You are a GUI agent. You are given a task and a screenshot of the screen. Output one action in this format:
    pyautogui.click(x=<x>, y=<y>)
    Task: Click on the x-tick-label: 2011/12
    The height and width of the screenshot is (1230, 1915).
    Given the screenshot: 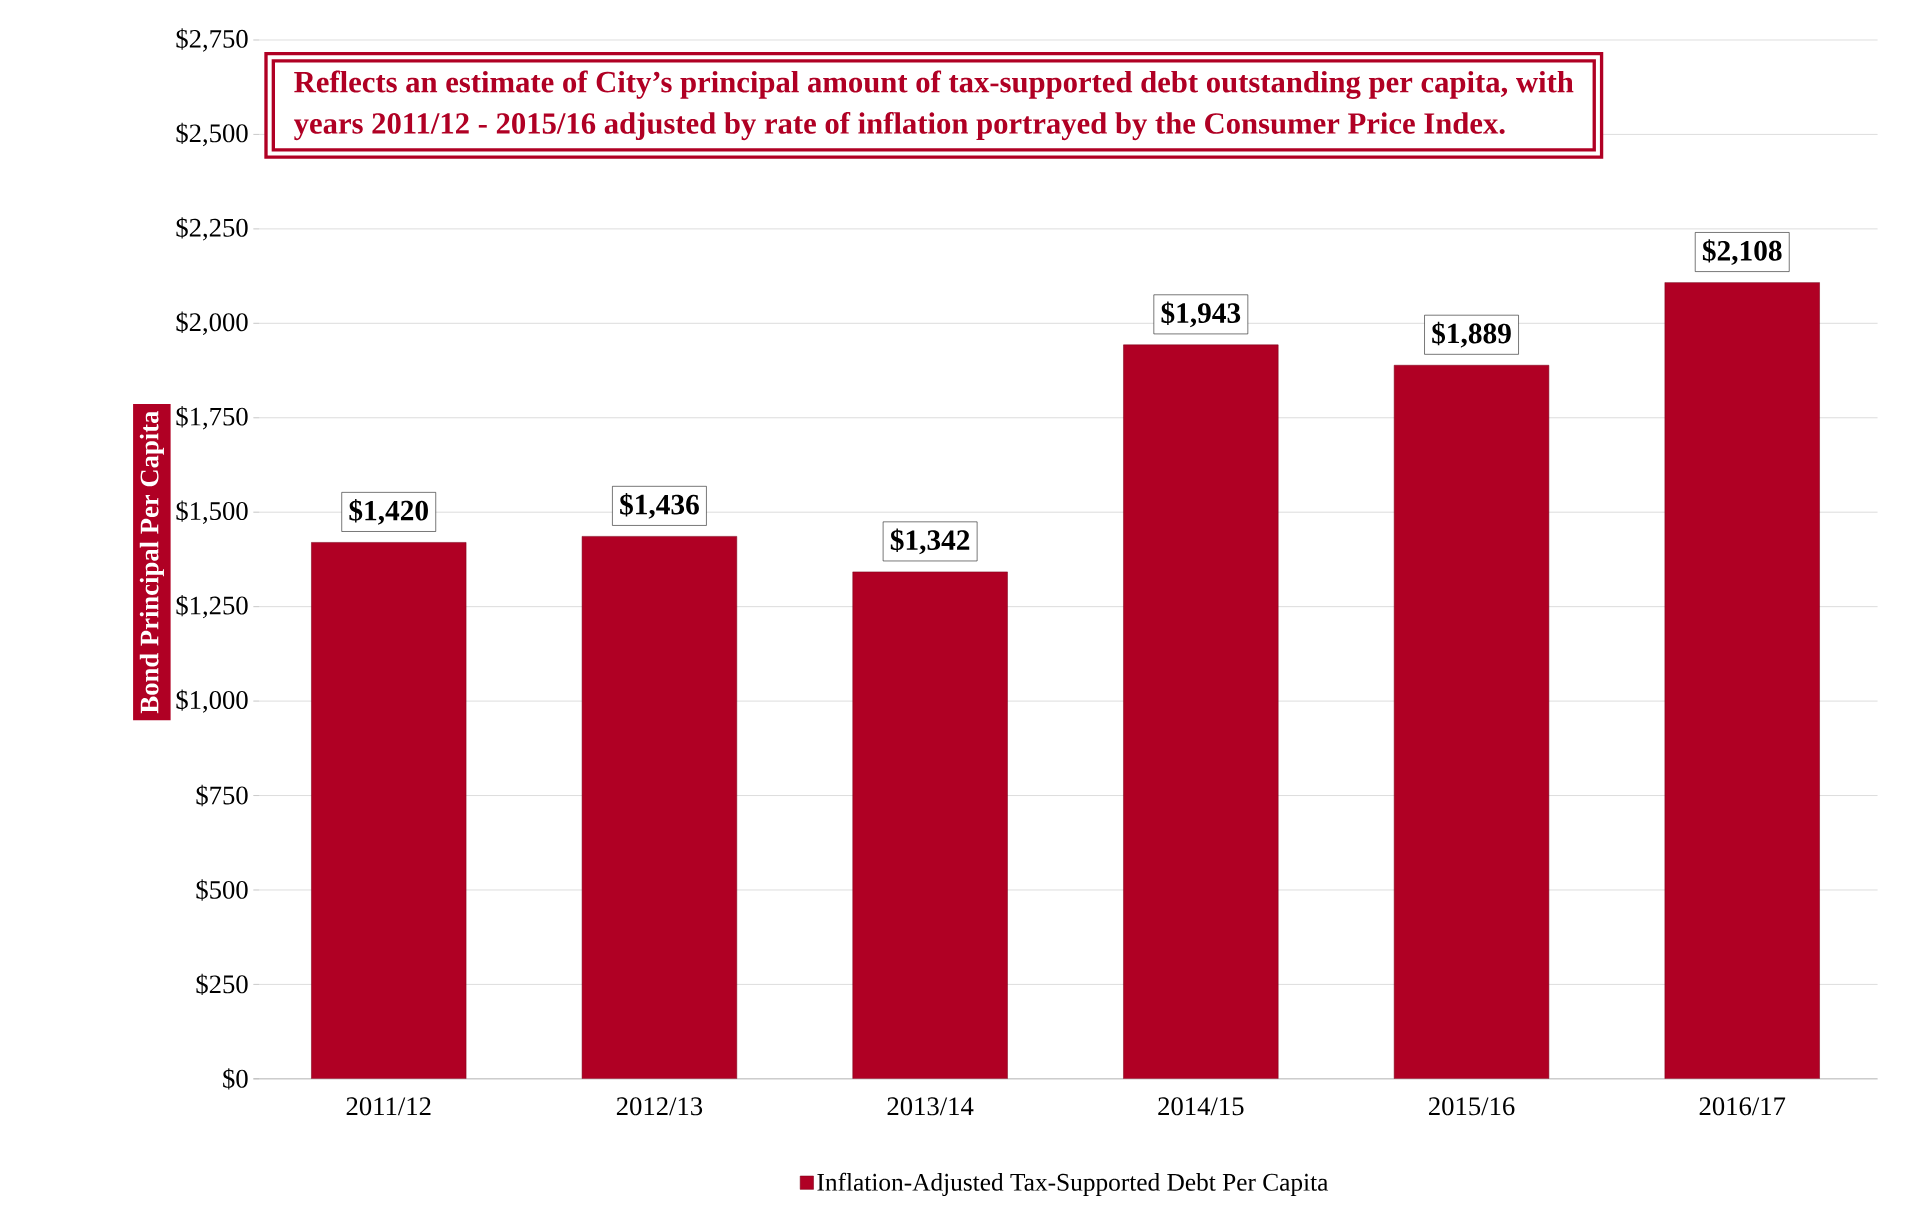 What is the action you would take?
    pyautogui.click(x=388, y=1106)
    